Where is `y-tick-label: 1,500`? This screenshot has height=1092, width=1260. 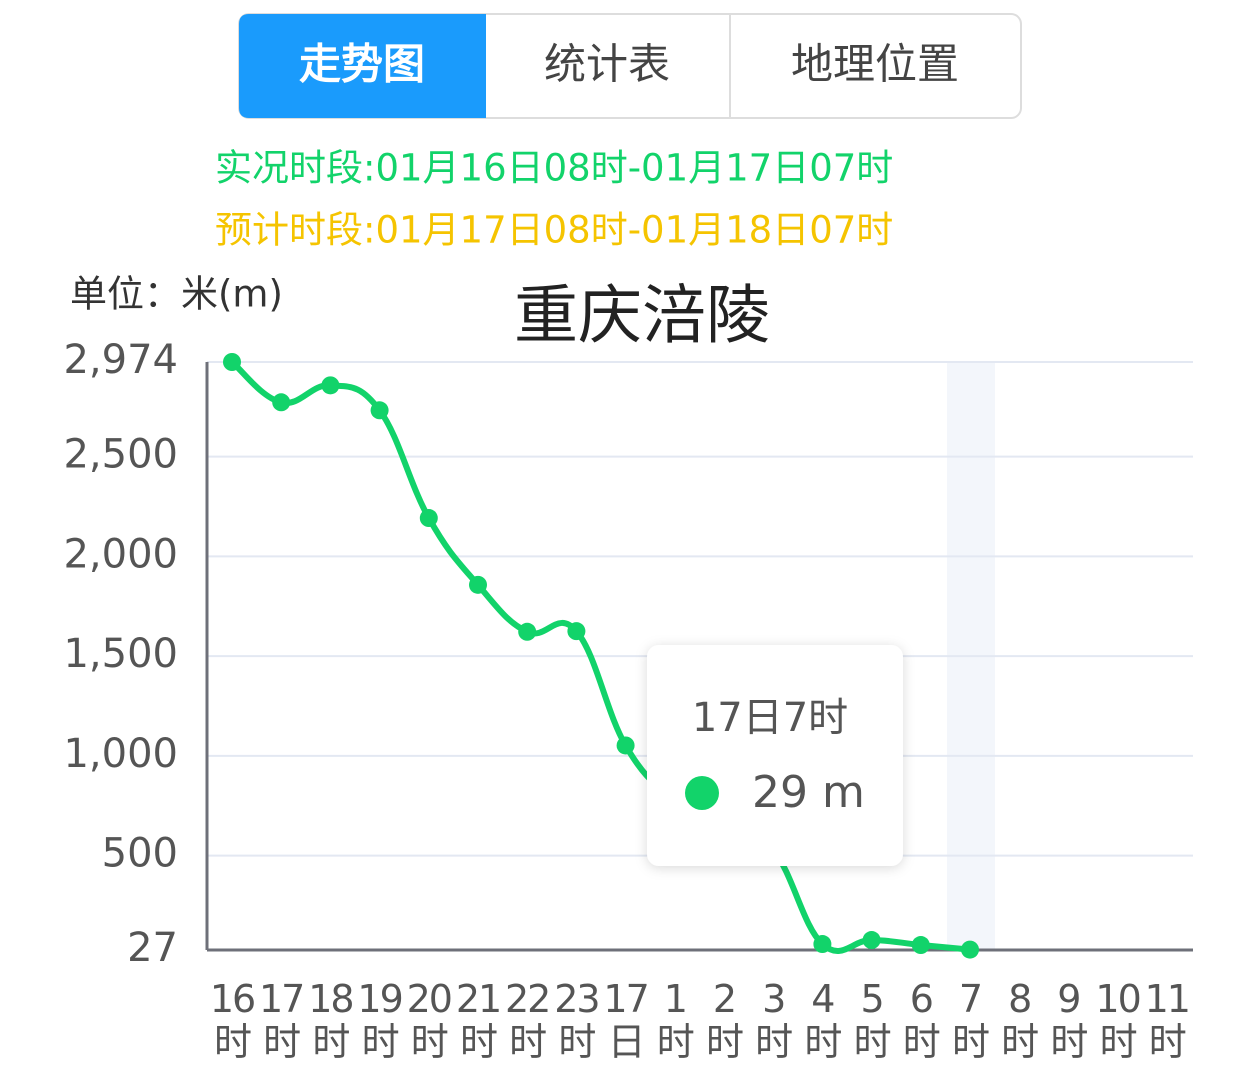
y-tick-label: 1,500 is located at coordinates (120, 654).